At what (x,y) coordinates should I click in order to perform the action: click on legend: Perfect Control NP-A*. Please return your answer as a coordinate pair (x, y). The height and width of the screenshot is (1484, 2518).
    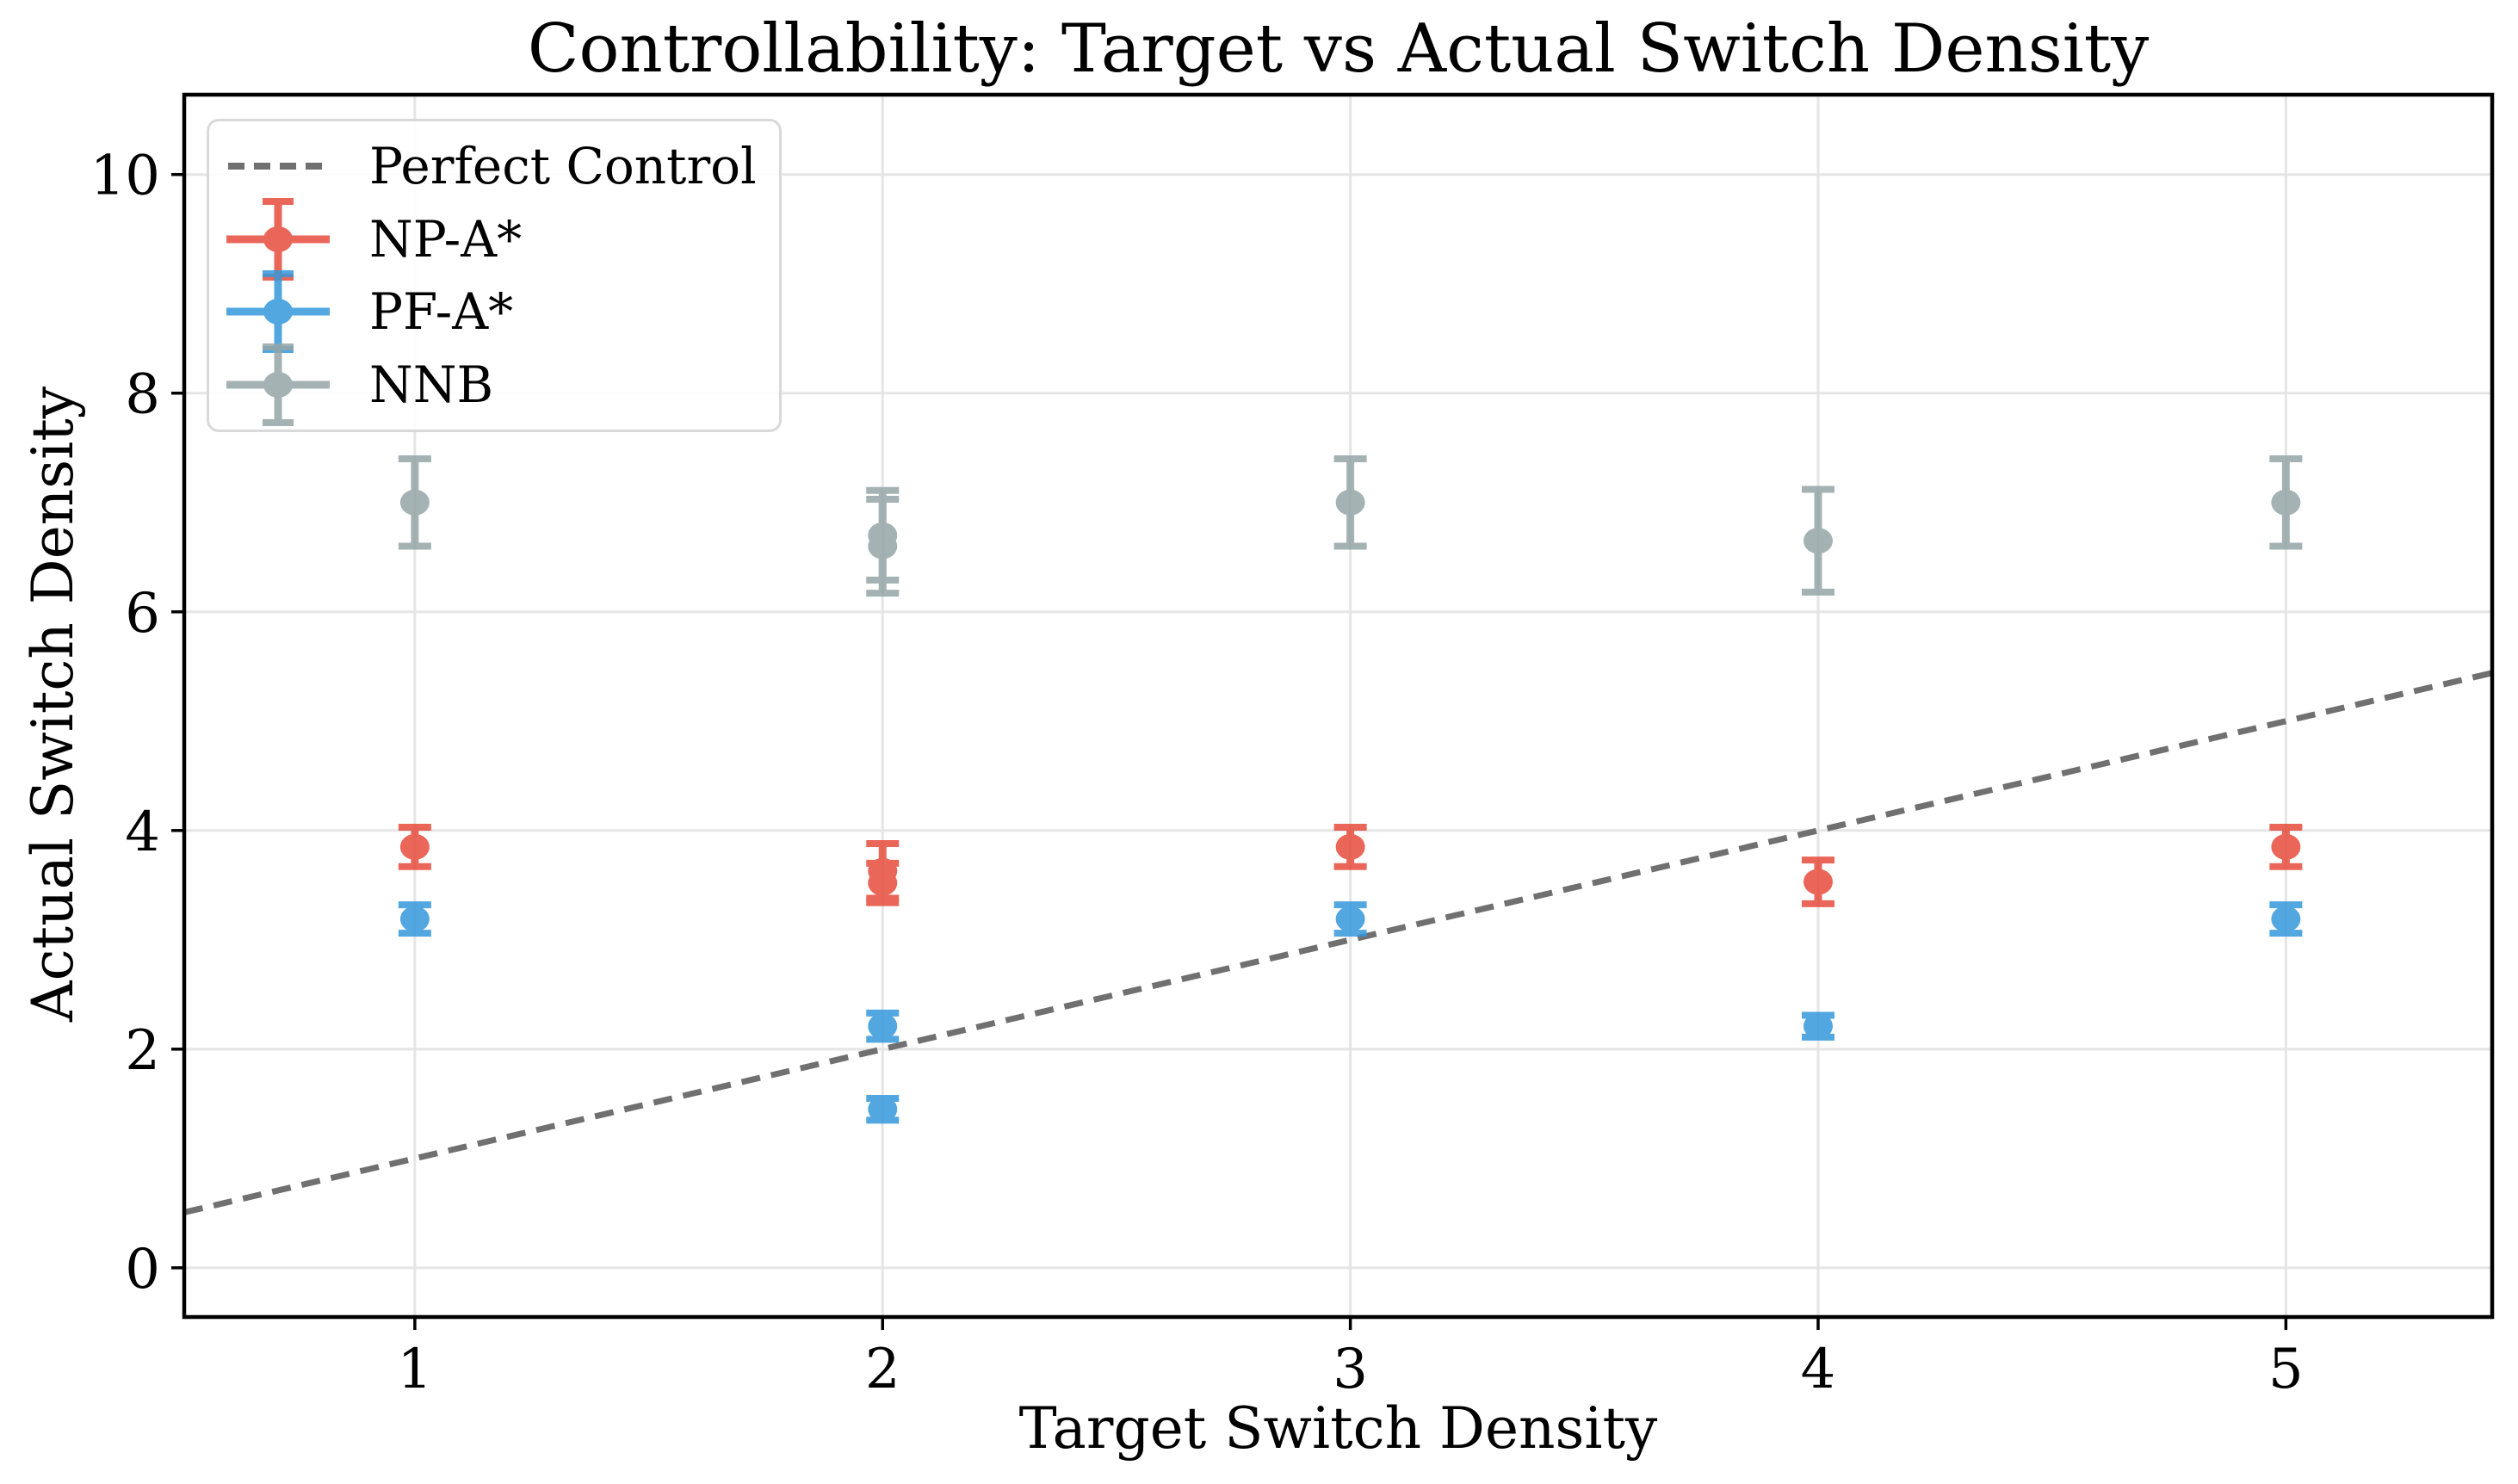
    Looking at the image, I should click on (494, 275).